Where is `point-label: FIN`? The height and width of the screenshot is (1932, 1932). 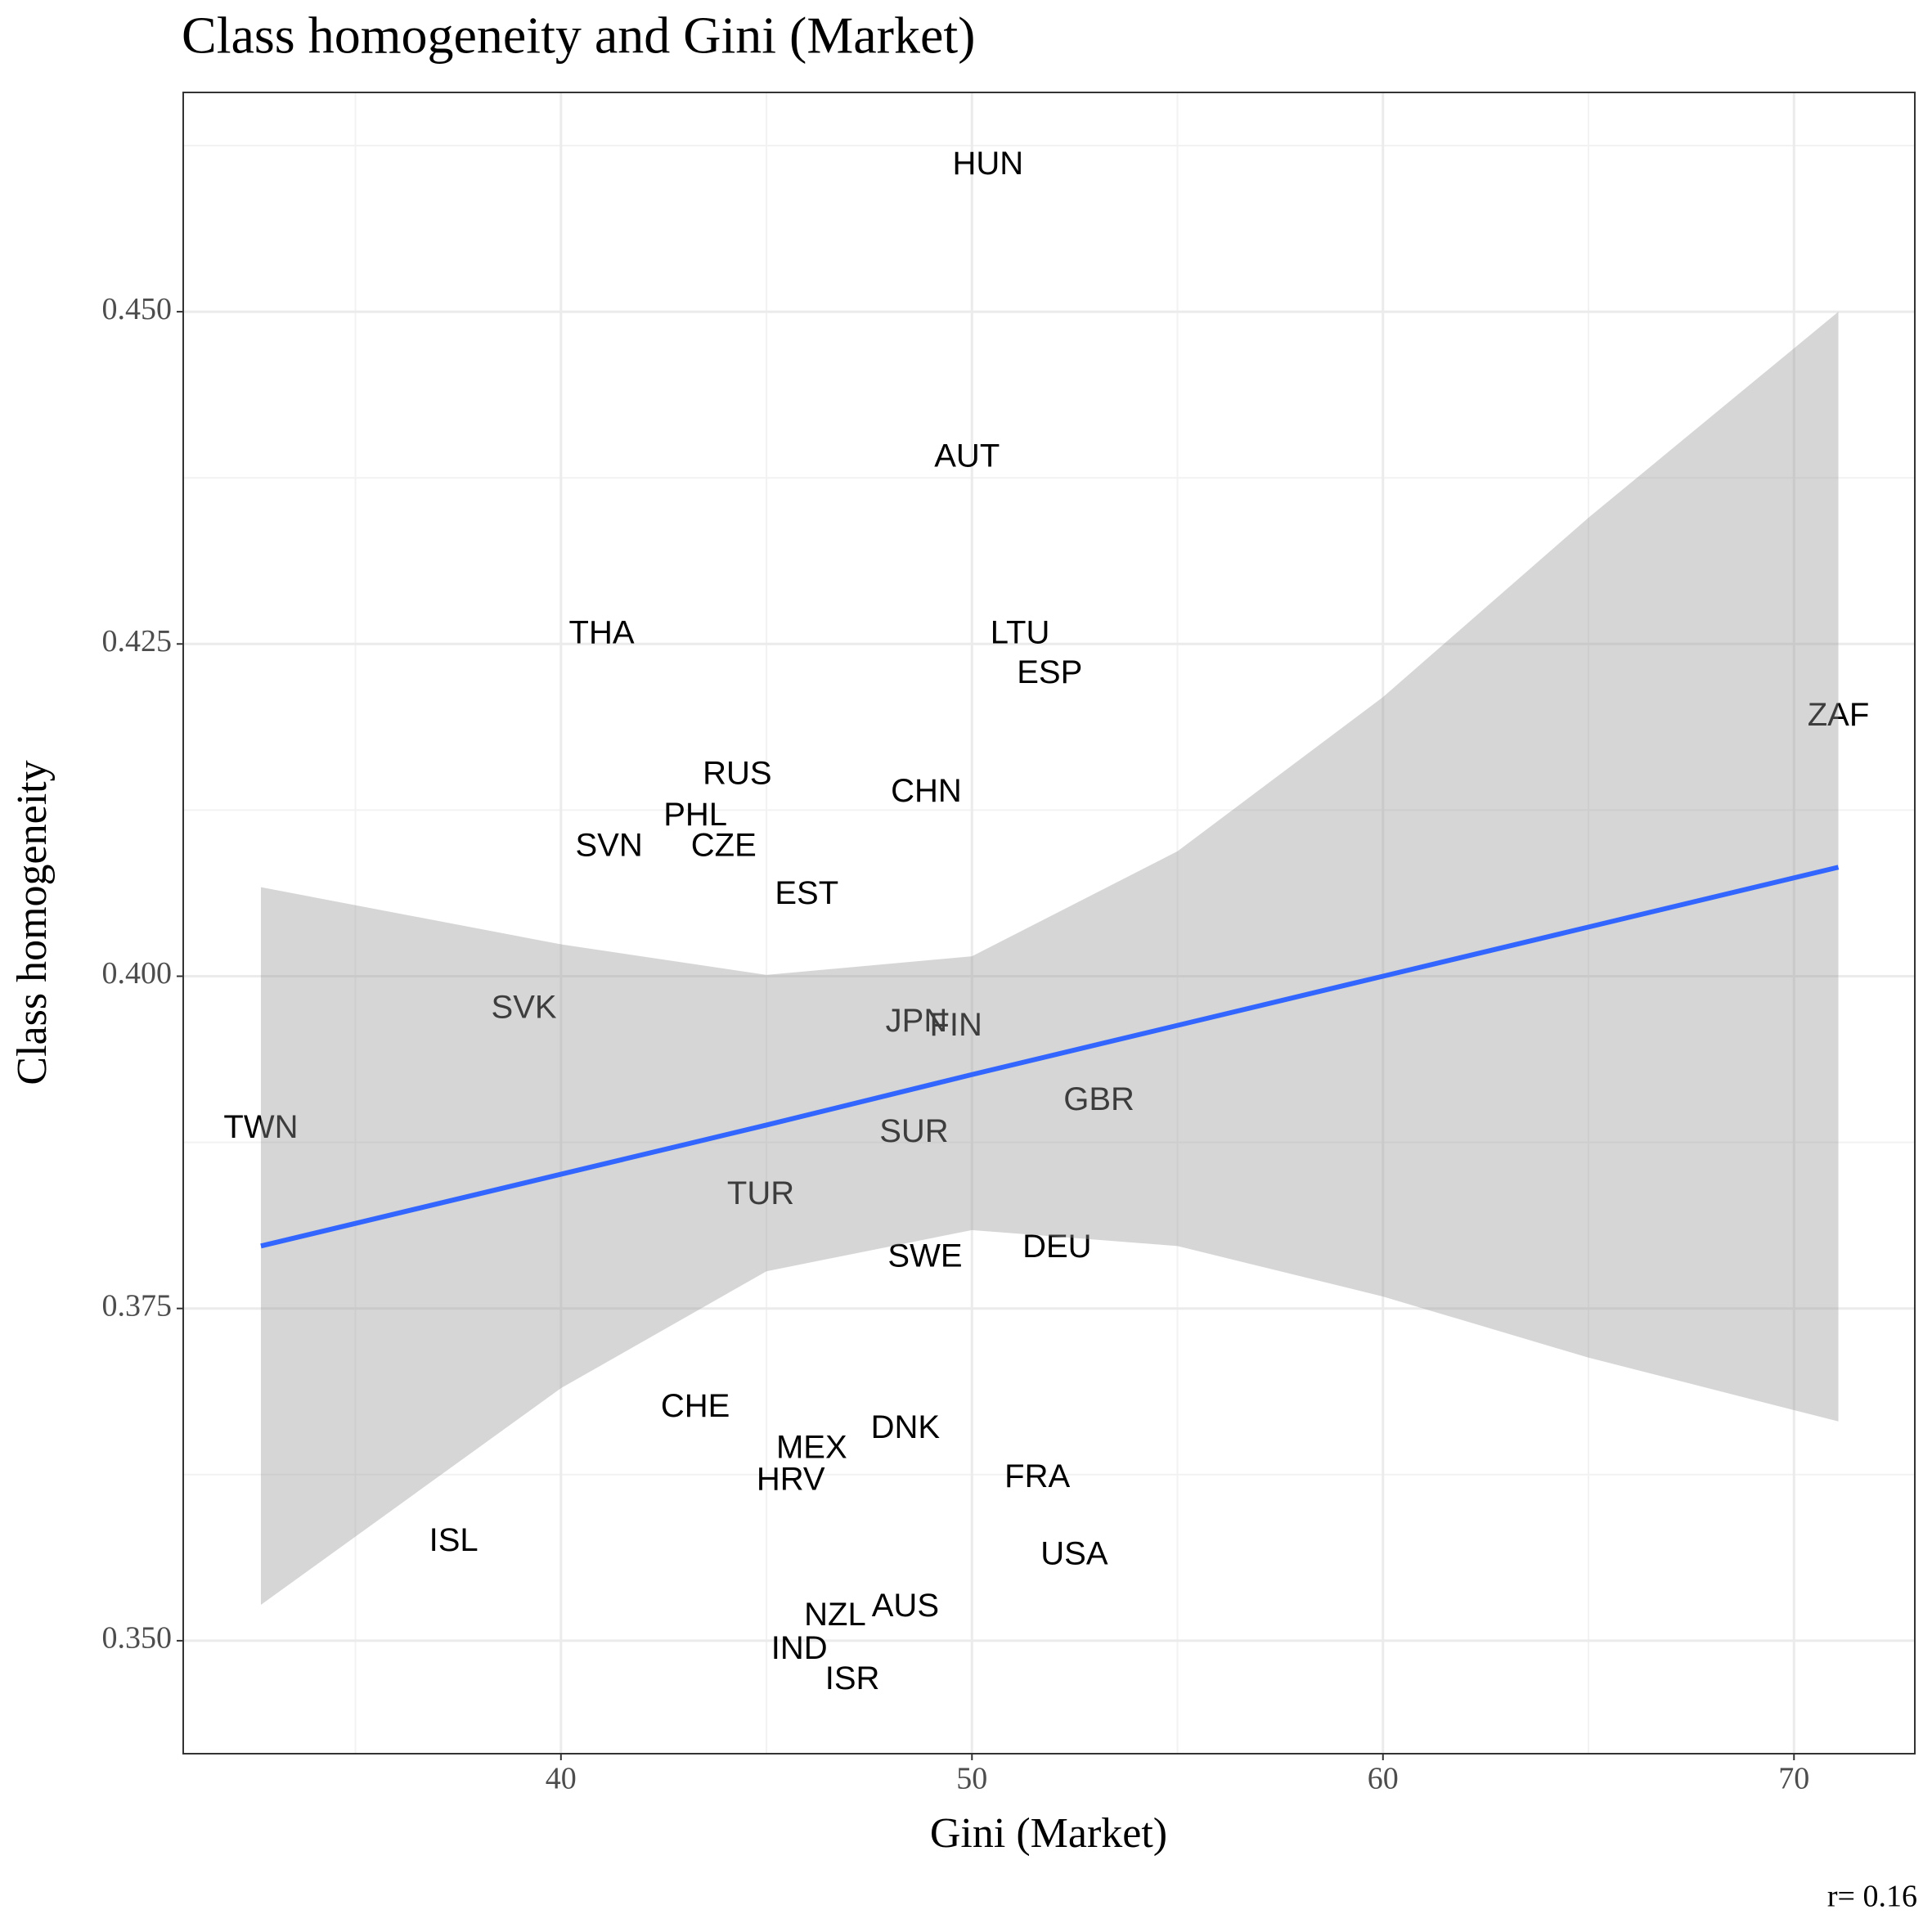
point-label: FIN is located at coordinates (956, 1025).